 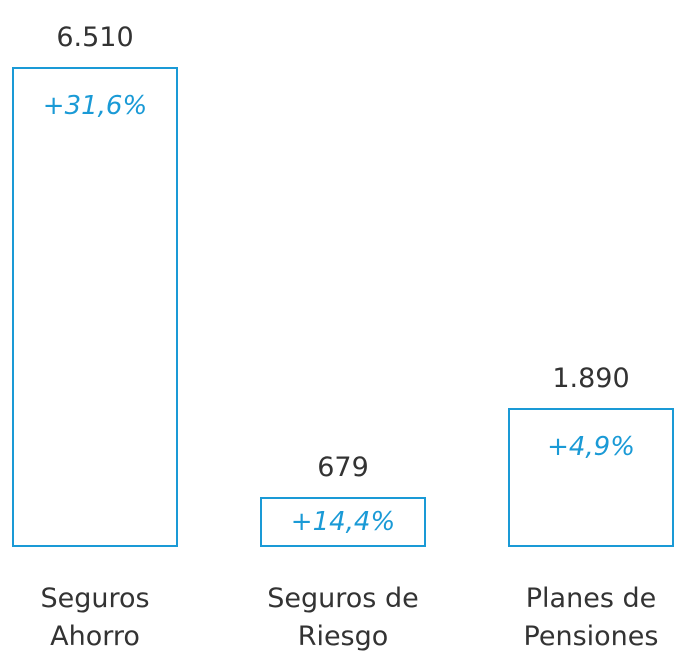 What do you see at coordinates (591, 446) in the screenshot?
I see `growth-label: +4,9%` at bounding box center [591, 446].